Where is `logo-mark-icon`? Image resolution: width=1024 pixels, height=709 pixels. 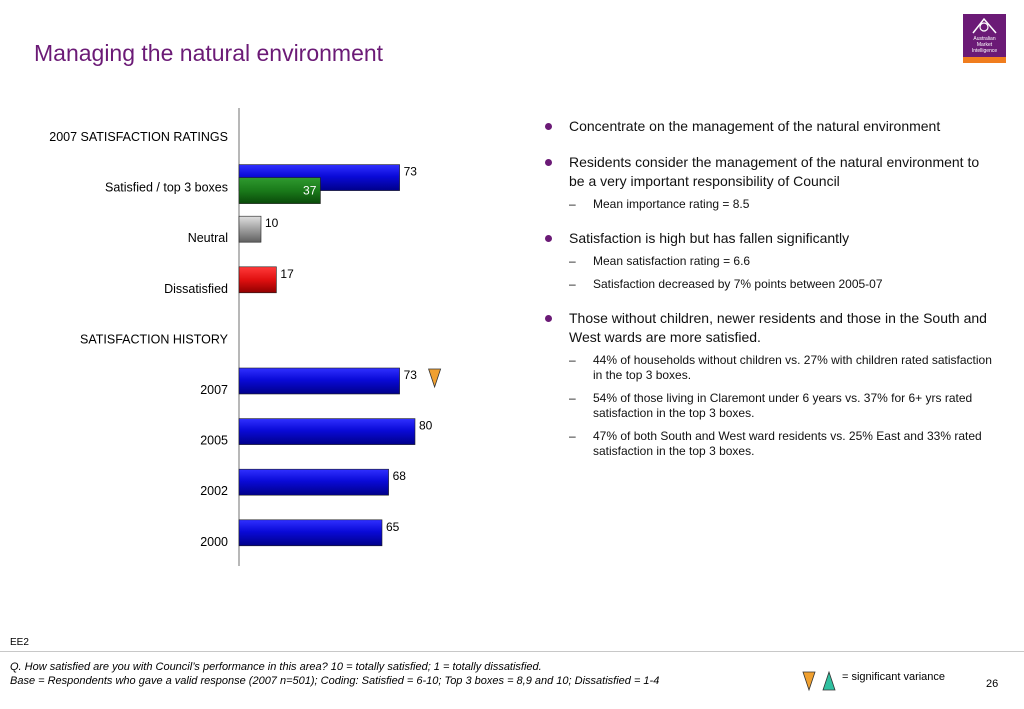
logo-mark-icon is located at coordinates (984, 25).